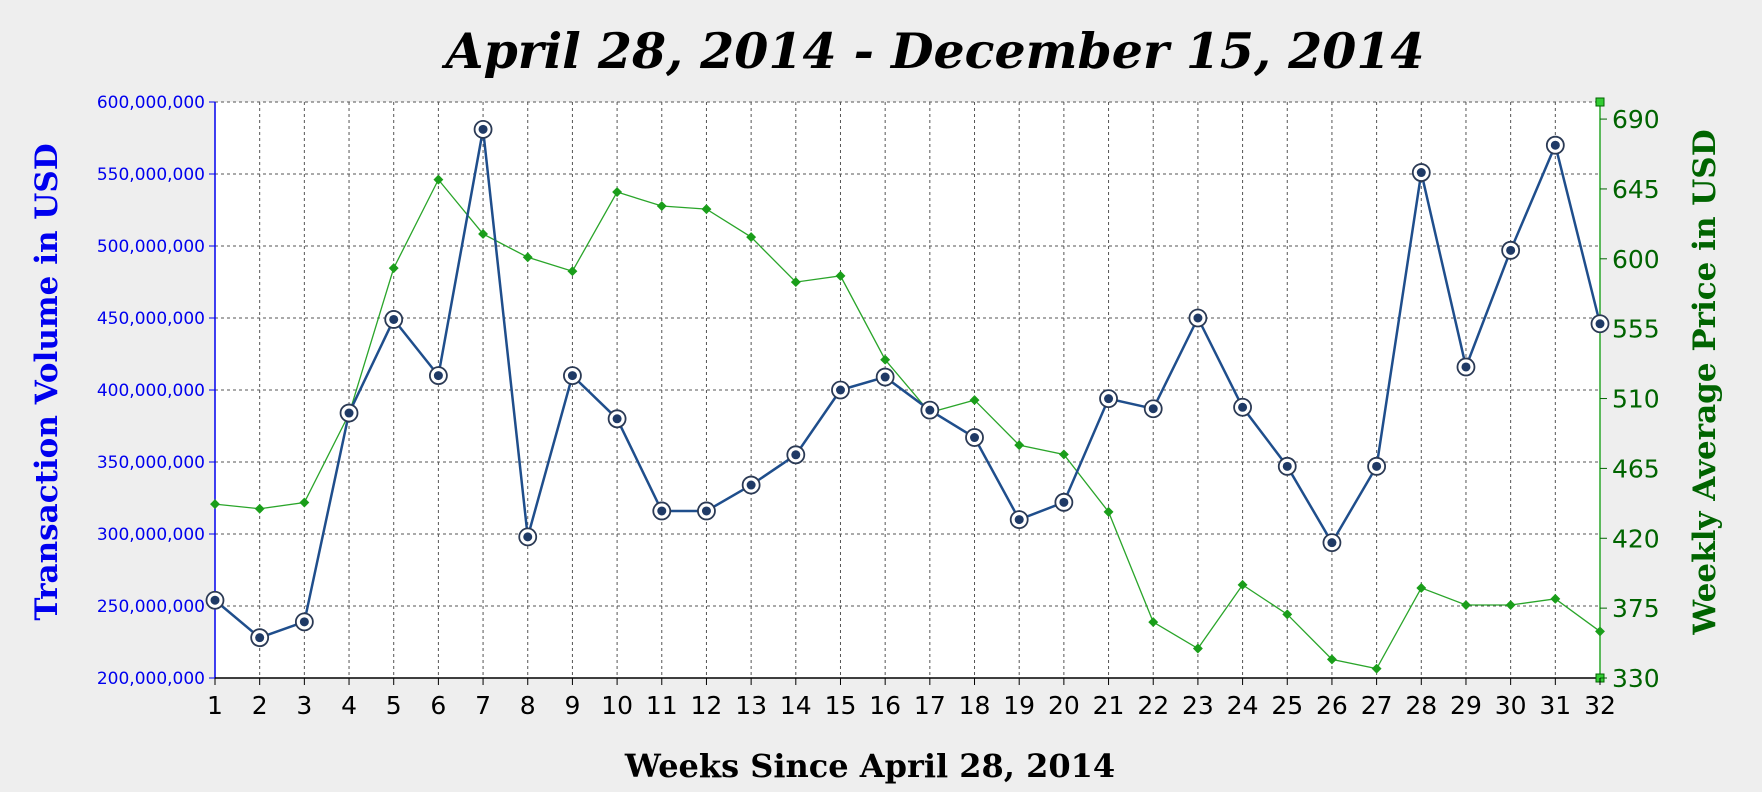  I want to click on right-tick-label: 600, so click(1636, 259).